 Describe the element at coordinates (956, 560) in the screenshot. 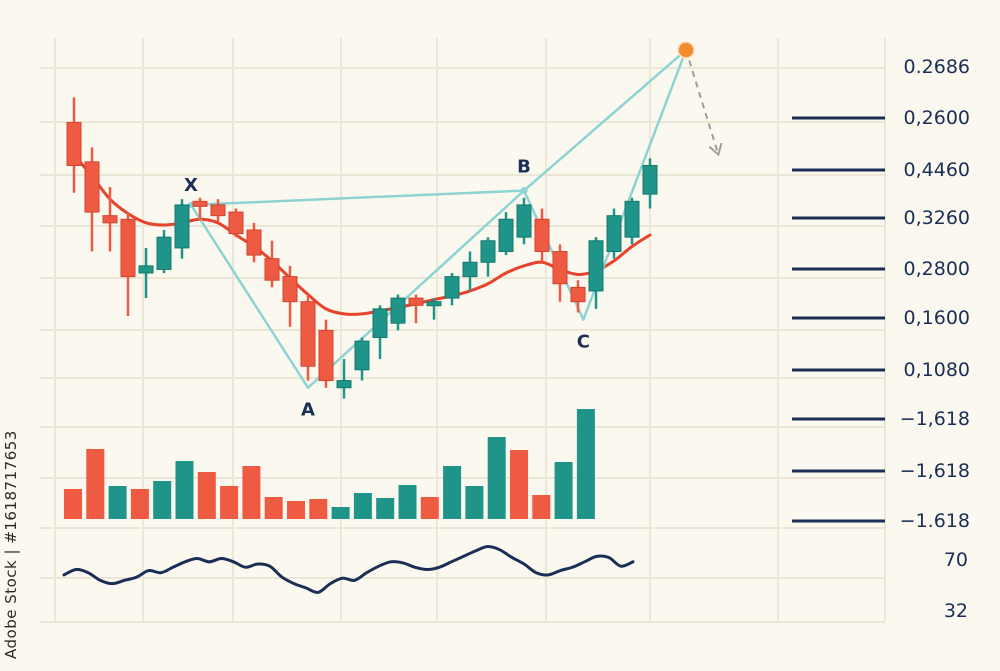

I see `oscillator-level-label: 70` at that location.